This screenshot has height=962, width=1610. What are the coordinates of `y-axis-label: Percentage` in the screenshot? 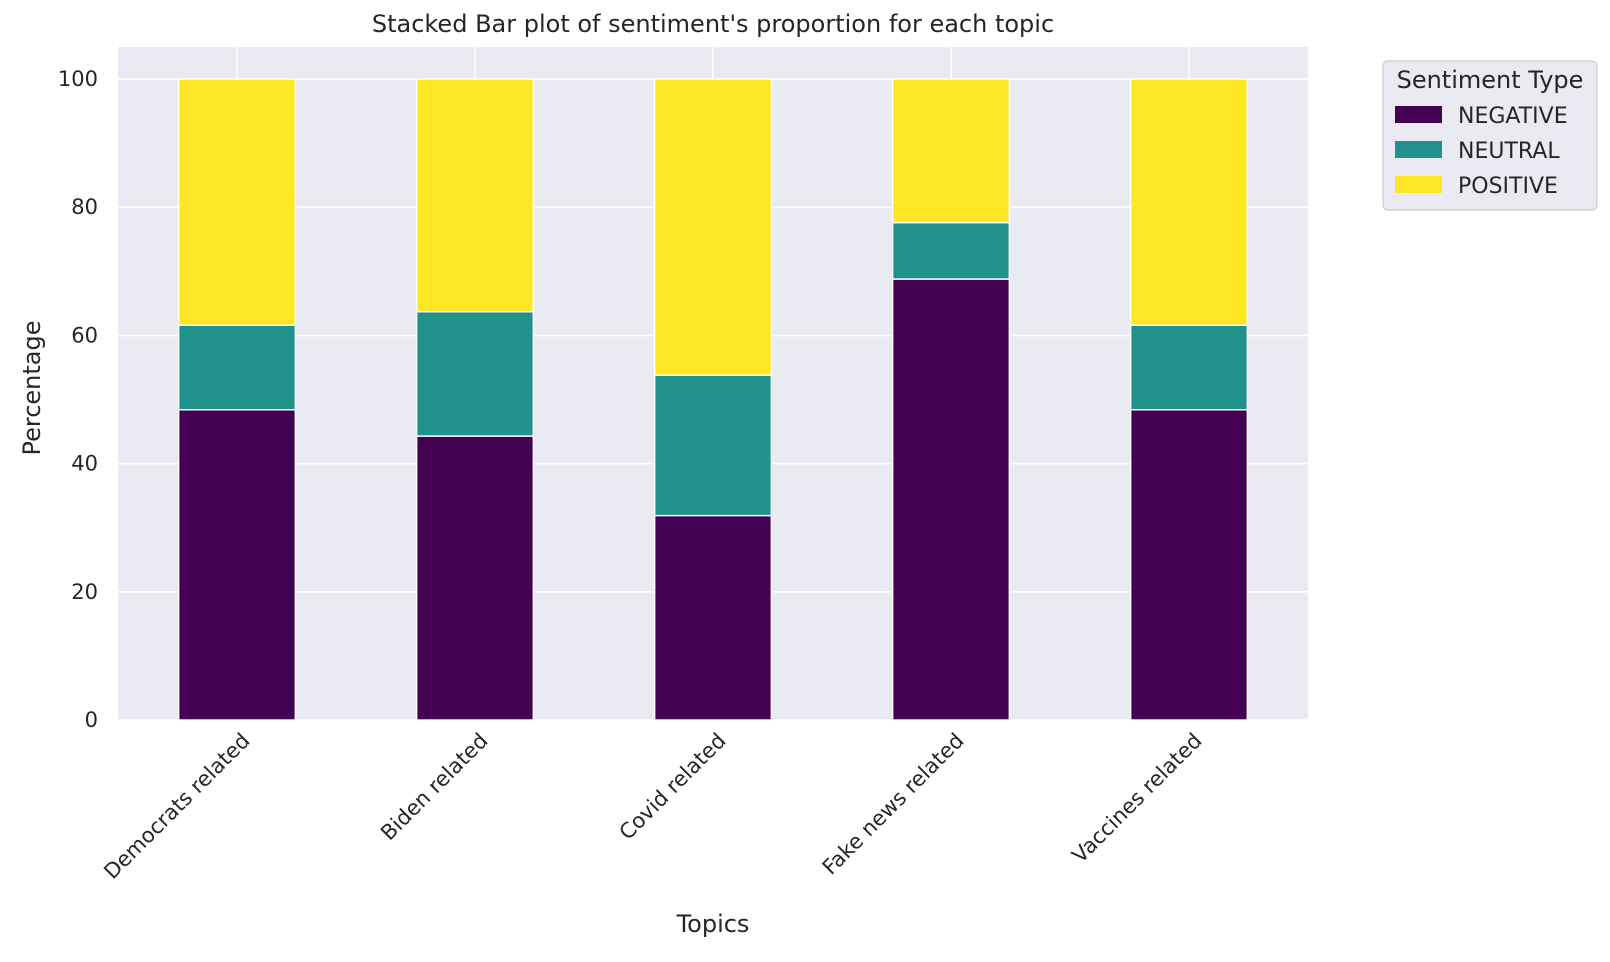 It's located at (32, 387).